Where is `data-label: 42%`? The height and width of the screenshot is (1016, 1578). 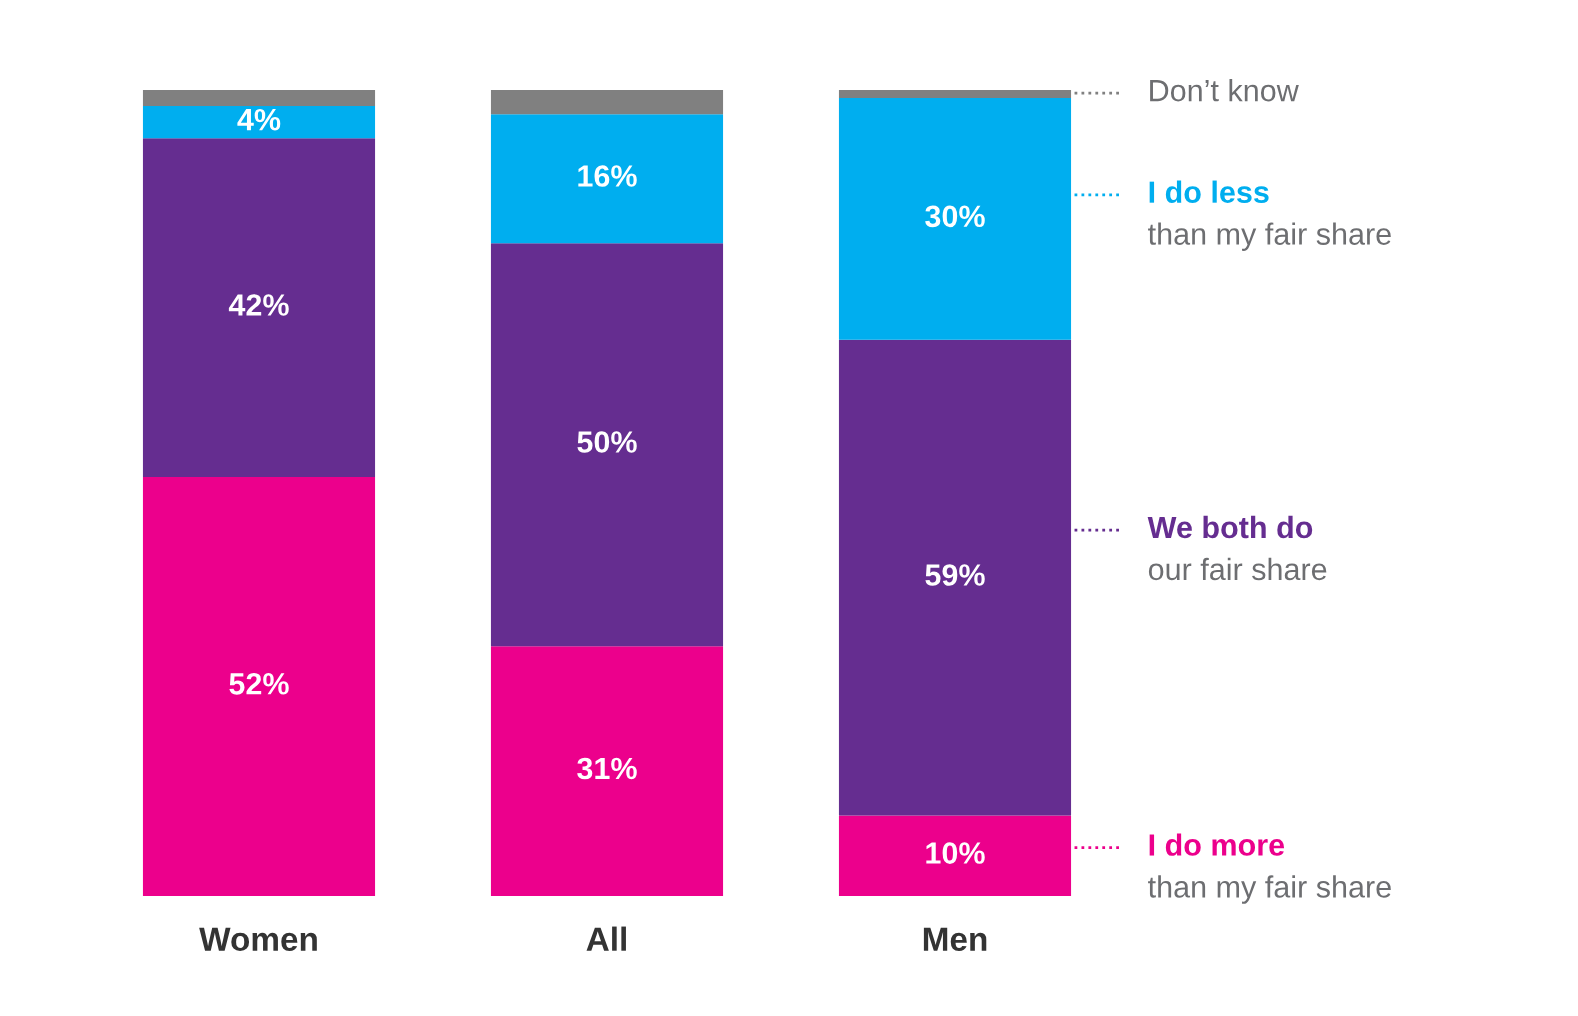 data-label: 42% is located at coordinates (258, 305).